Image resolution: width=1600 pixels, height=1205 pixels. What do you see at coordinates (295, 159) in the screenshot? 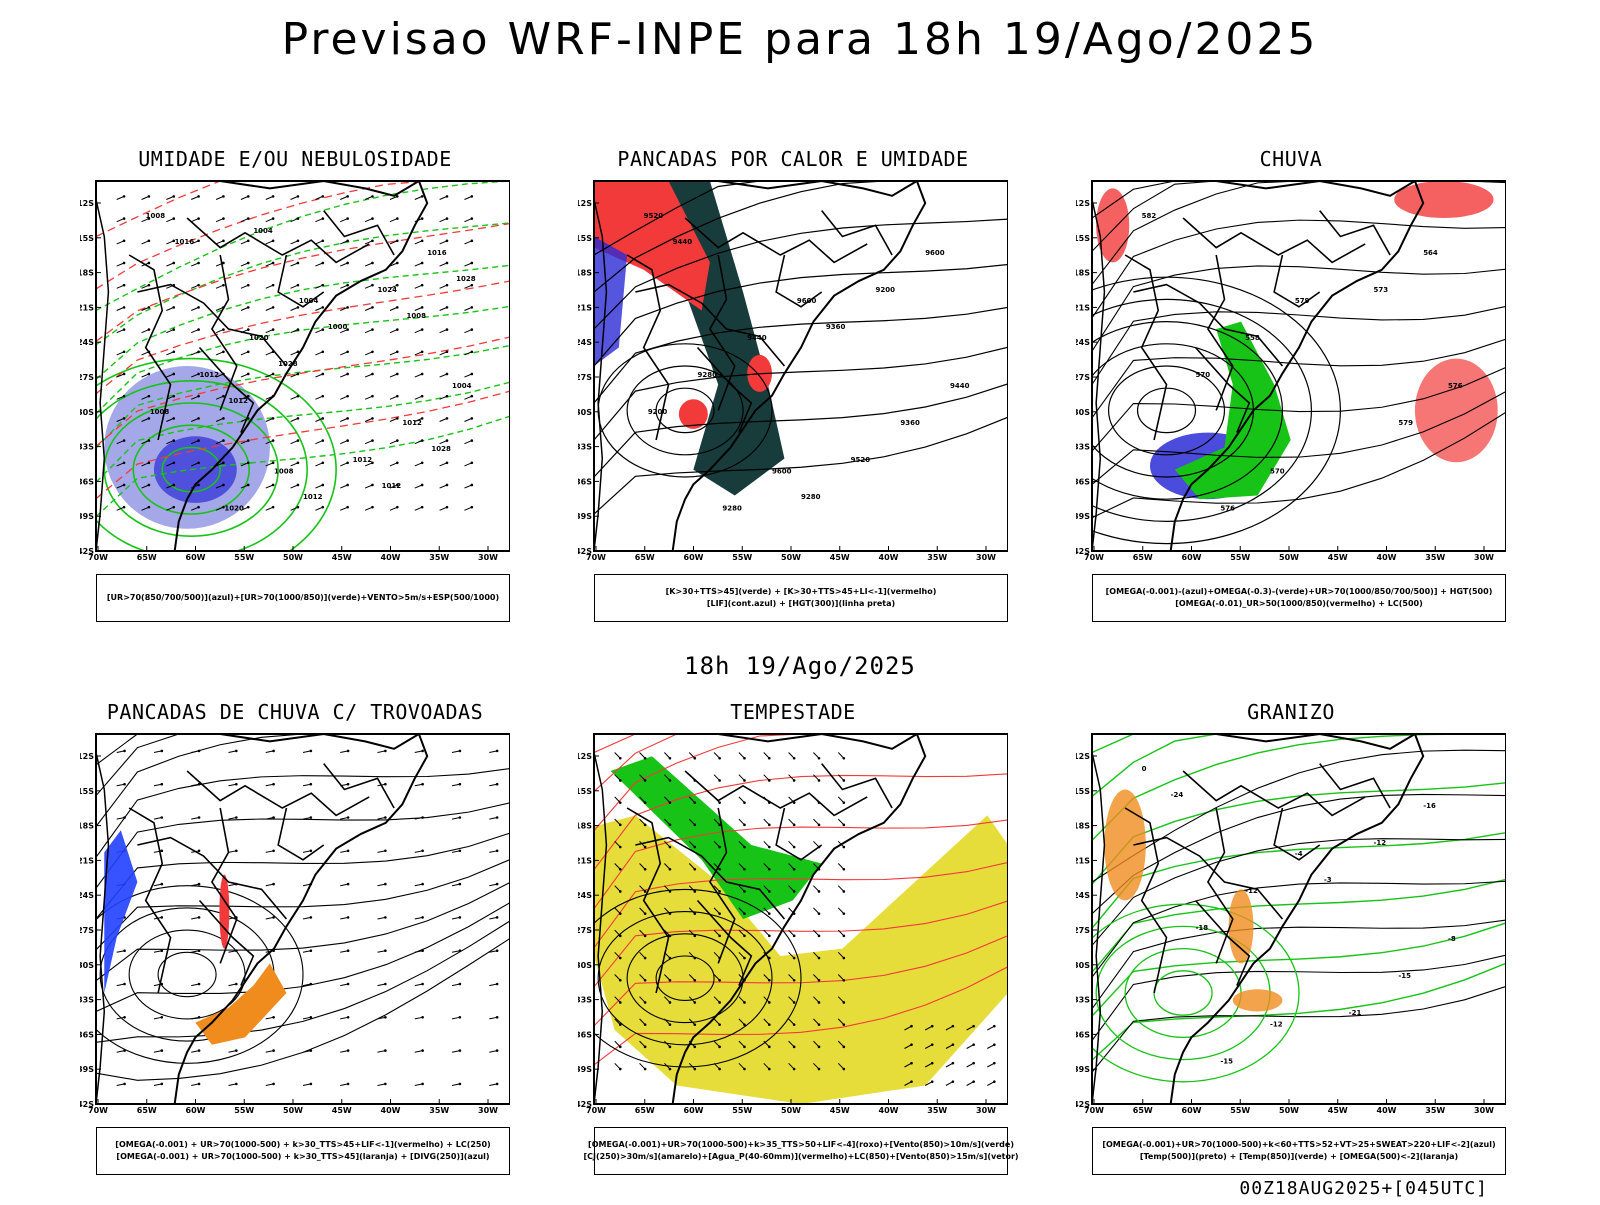
I see `panel-title: UMIDADE E/OU NEBULOSIDADE` at bounding box center [295, 159].